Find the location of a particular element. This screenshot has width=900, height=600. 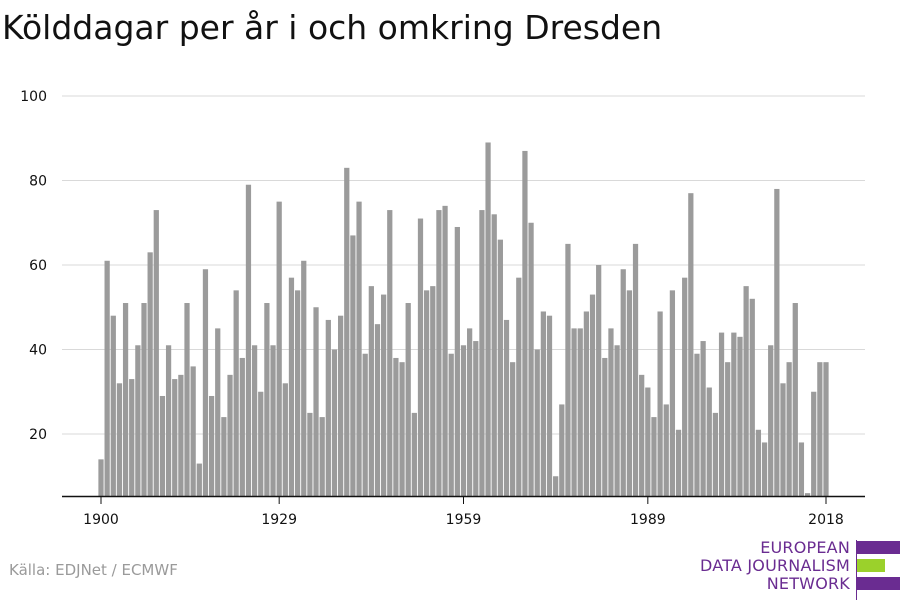

x-tick-label-1959: 1959 is located at coordinates (464, 520).